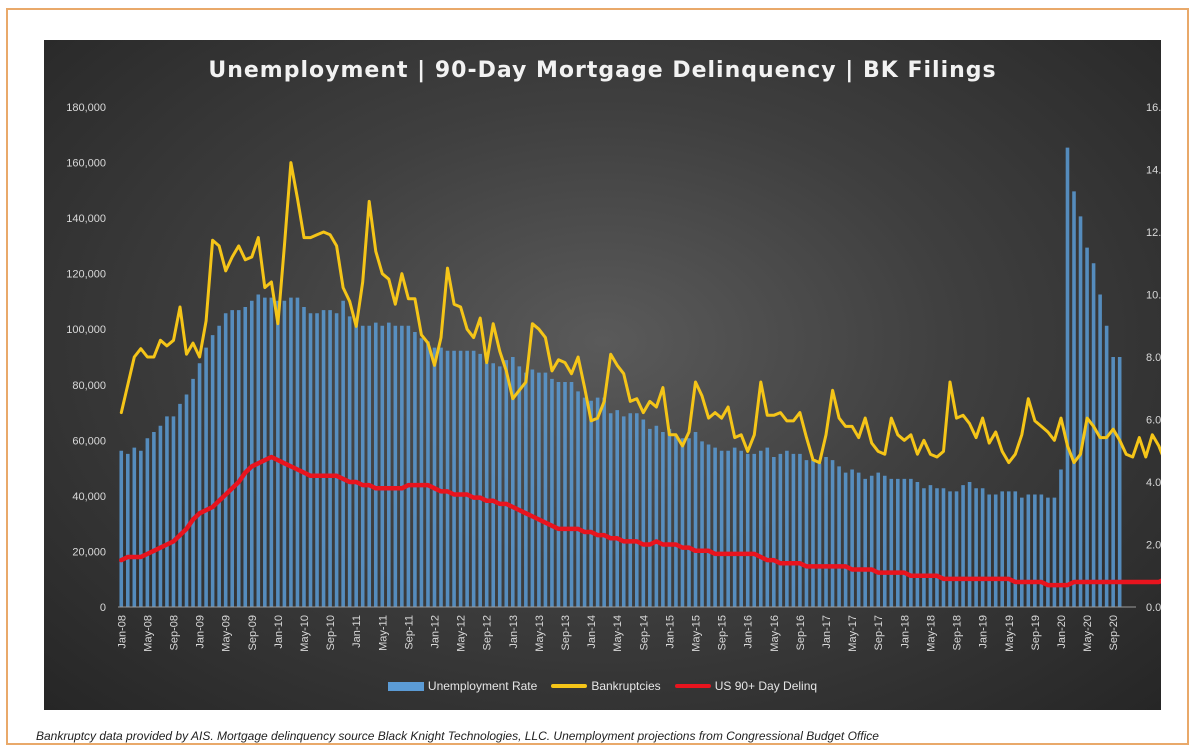 The width and height of the screenshot is (1195, 751). What do you see at coordinates (86, 108) in the screenshot?
I see `y-left-tick-label: 180,000` at bounding box center [86, 108].